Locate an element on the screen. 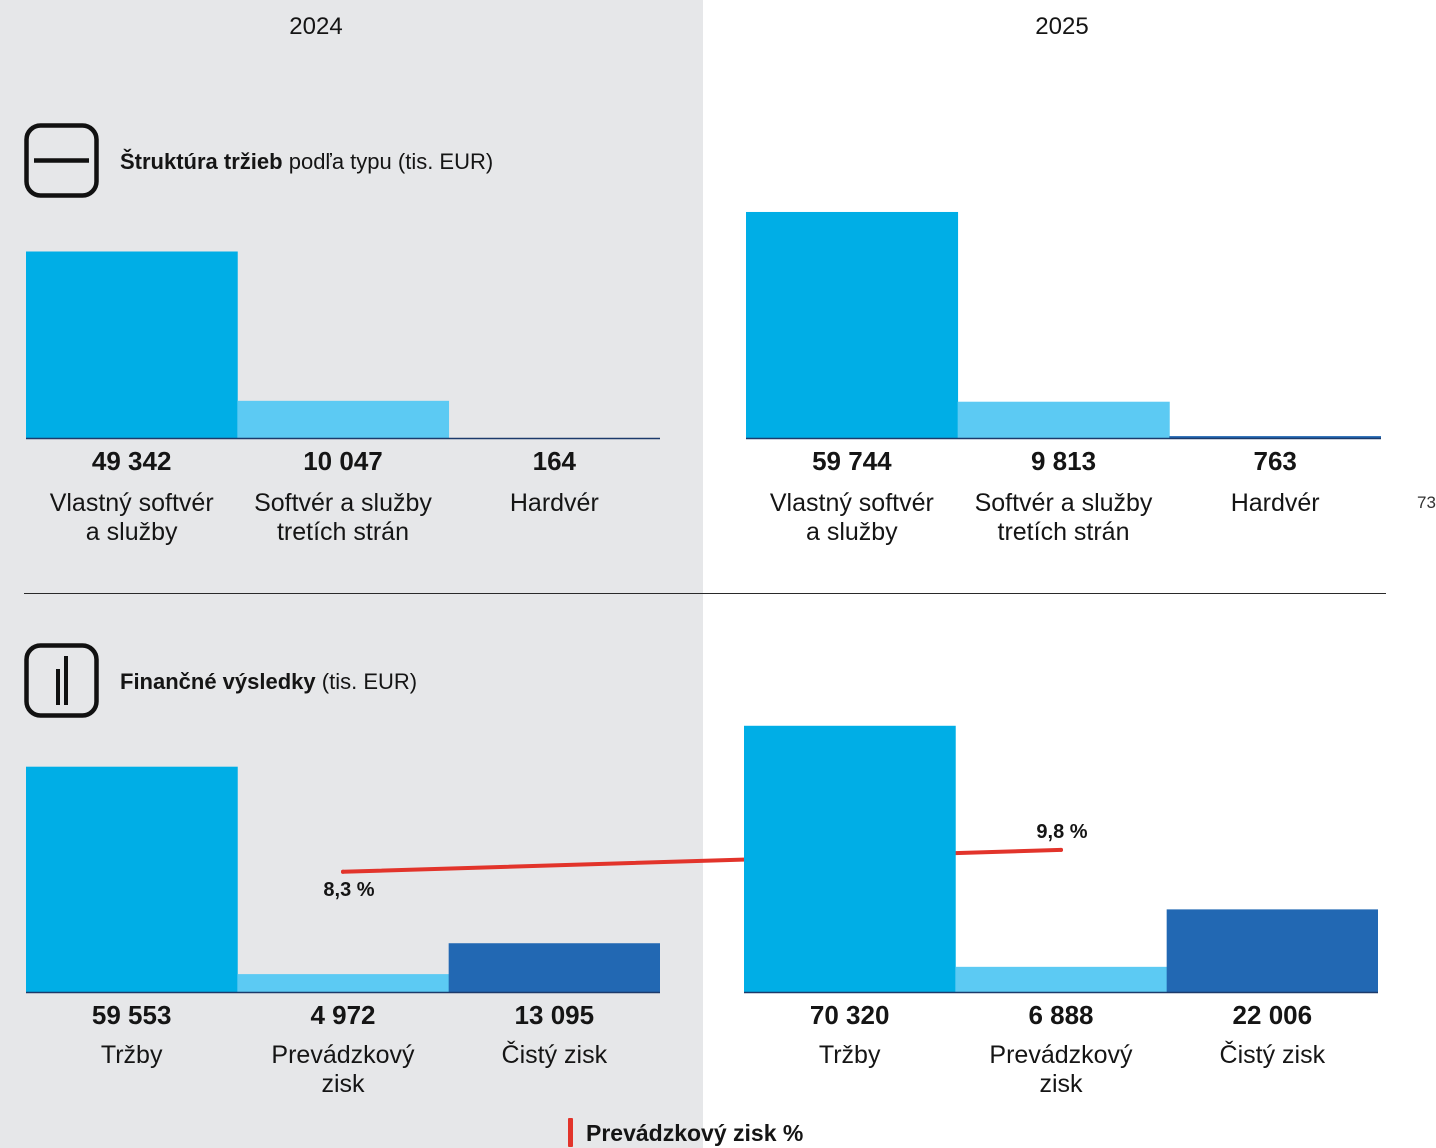  chart-legend: Prevádzkový zisk % is located at coordinates (685, 1132).